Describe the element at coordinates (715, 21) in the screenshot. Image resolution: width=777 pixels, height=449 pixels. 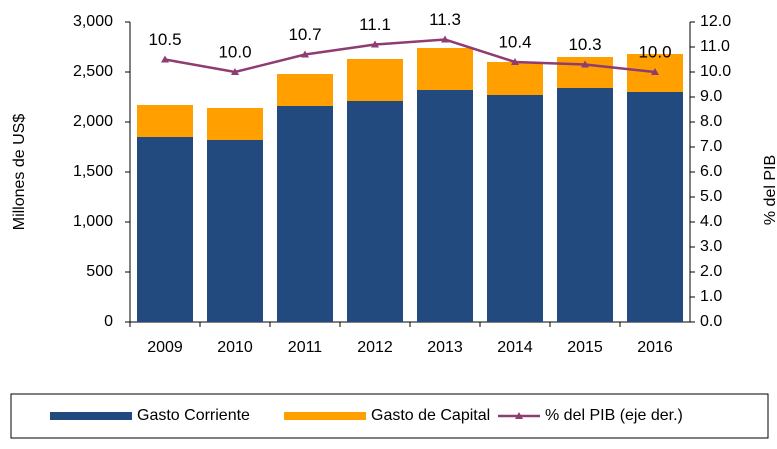
I see `y2-tick-label: 12.0` at that location.